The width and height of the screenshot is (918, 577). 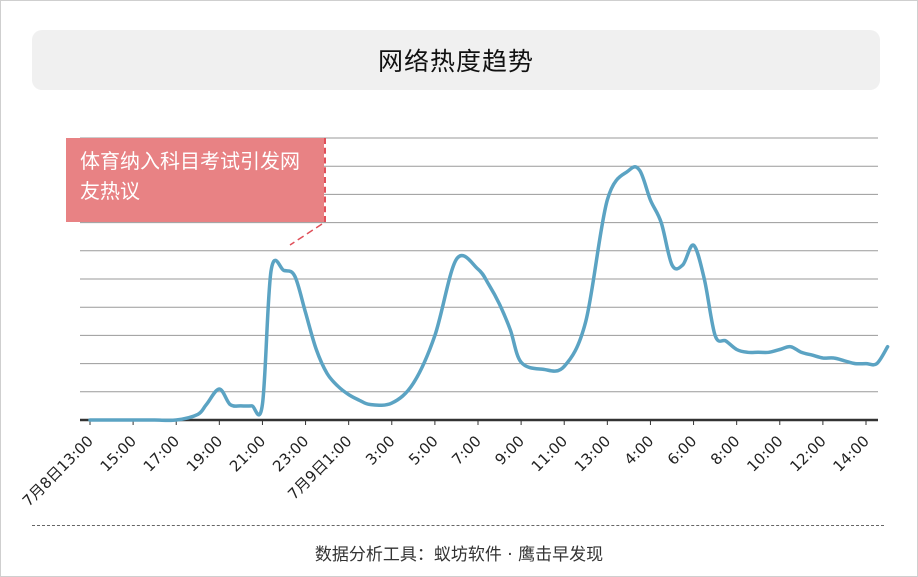 I want to click on annotation-pointer, so click(x=306, y=234).